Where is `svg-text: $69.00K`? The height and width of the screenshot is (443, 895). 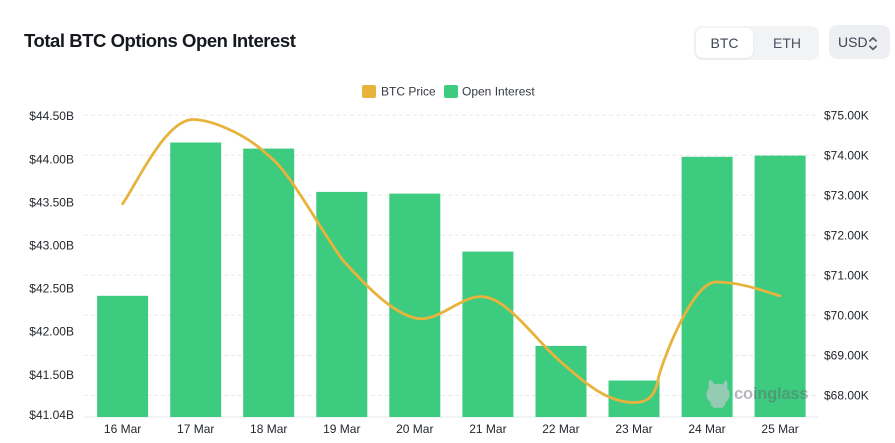 svg-text: $69.00K is located at coordinates (846, 356).